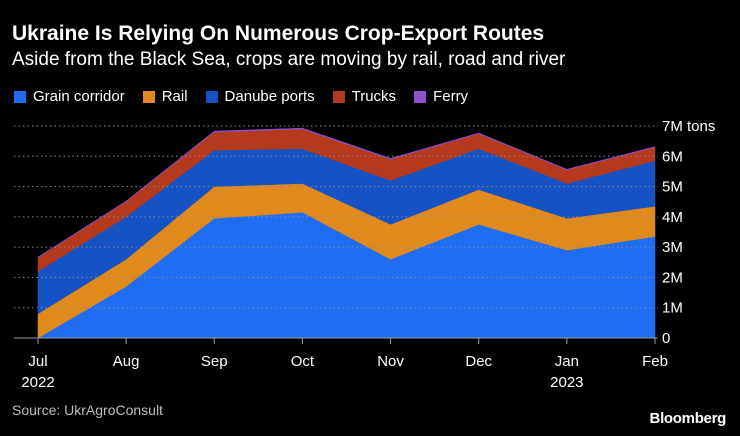  I want to click on y-tick-label: 7M tons, so click(688, 126).